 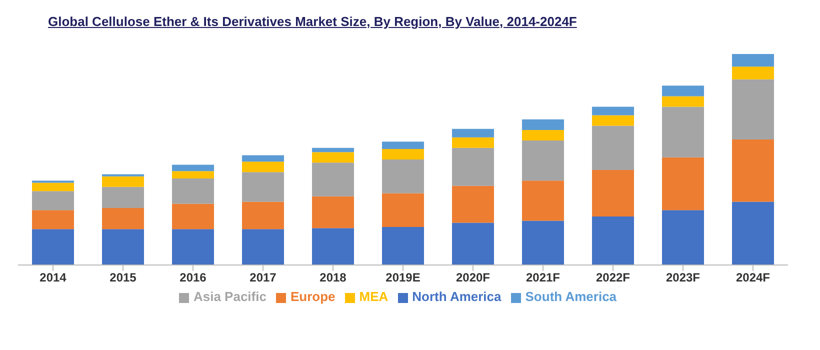 What do you see at coordinates (229, 296) in the screenshot?
I see `legend-label: Asia Pacific` at bounding box center [229, 296].